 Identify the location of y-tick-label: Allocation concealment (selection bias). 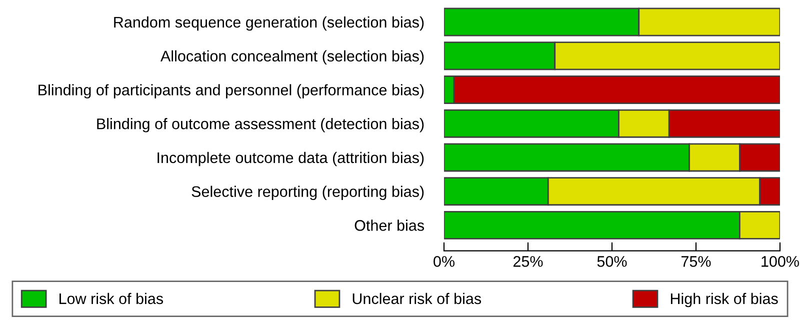
(292, 57).